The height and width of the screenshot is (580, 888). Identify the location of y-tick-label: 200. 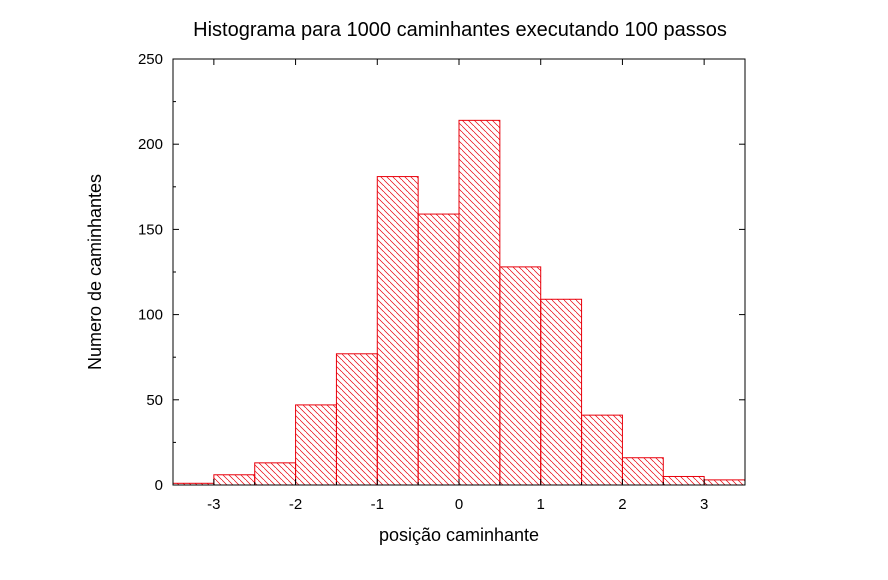
(150, 144).